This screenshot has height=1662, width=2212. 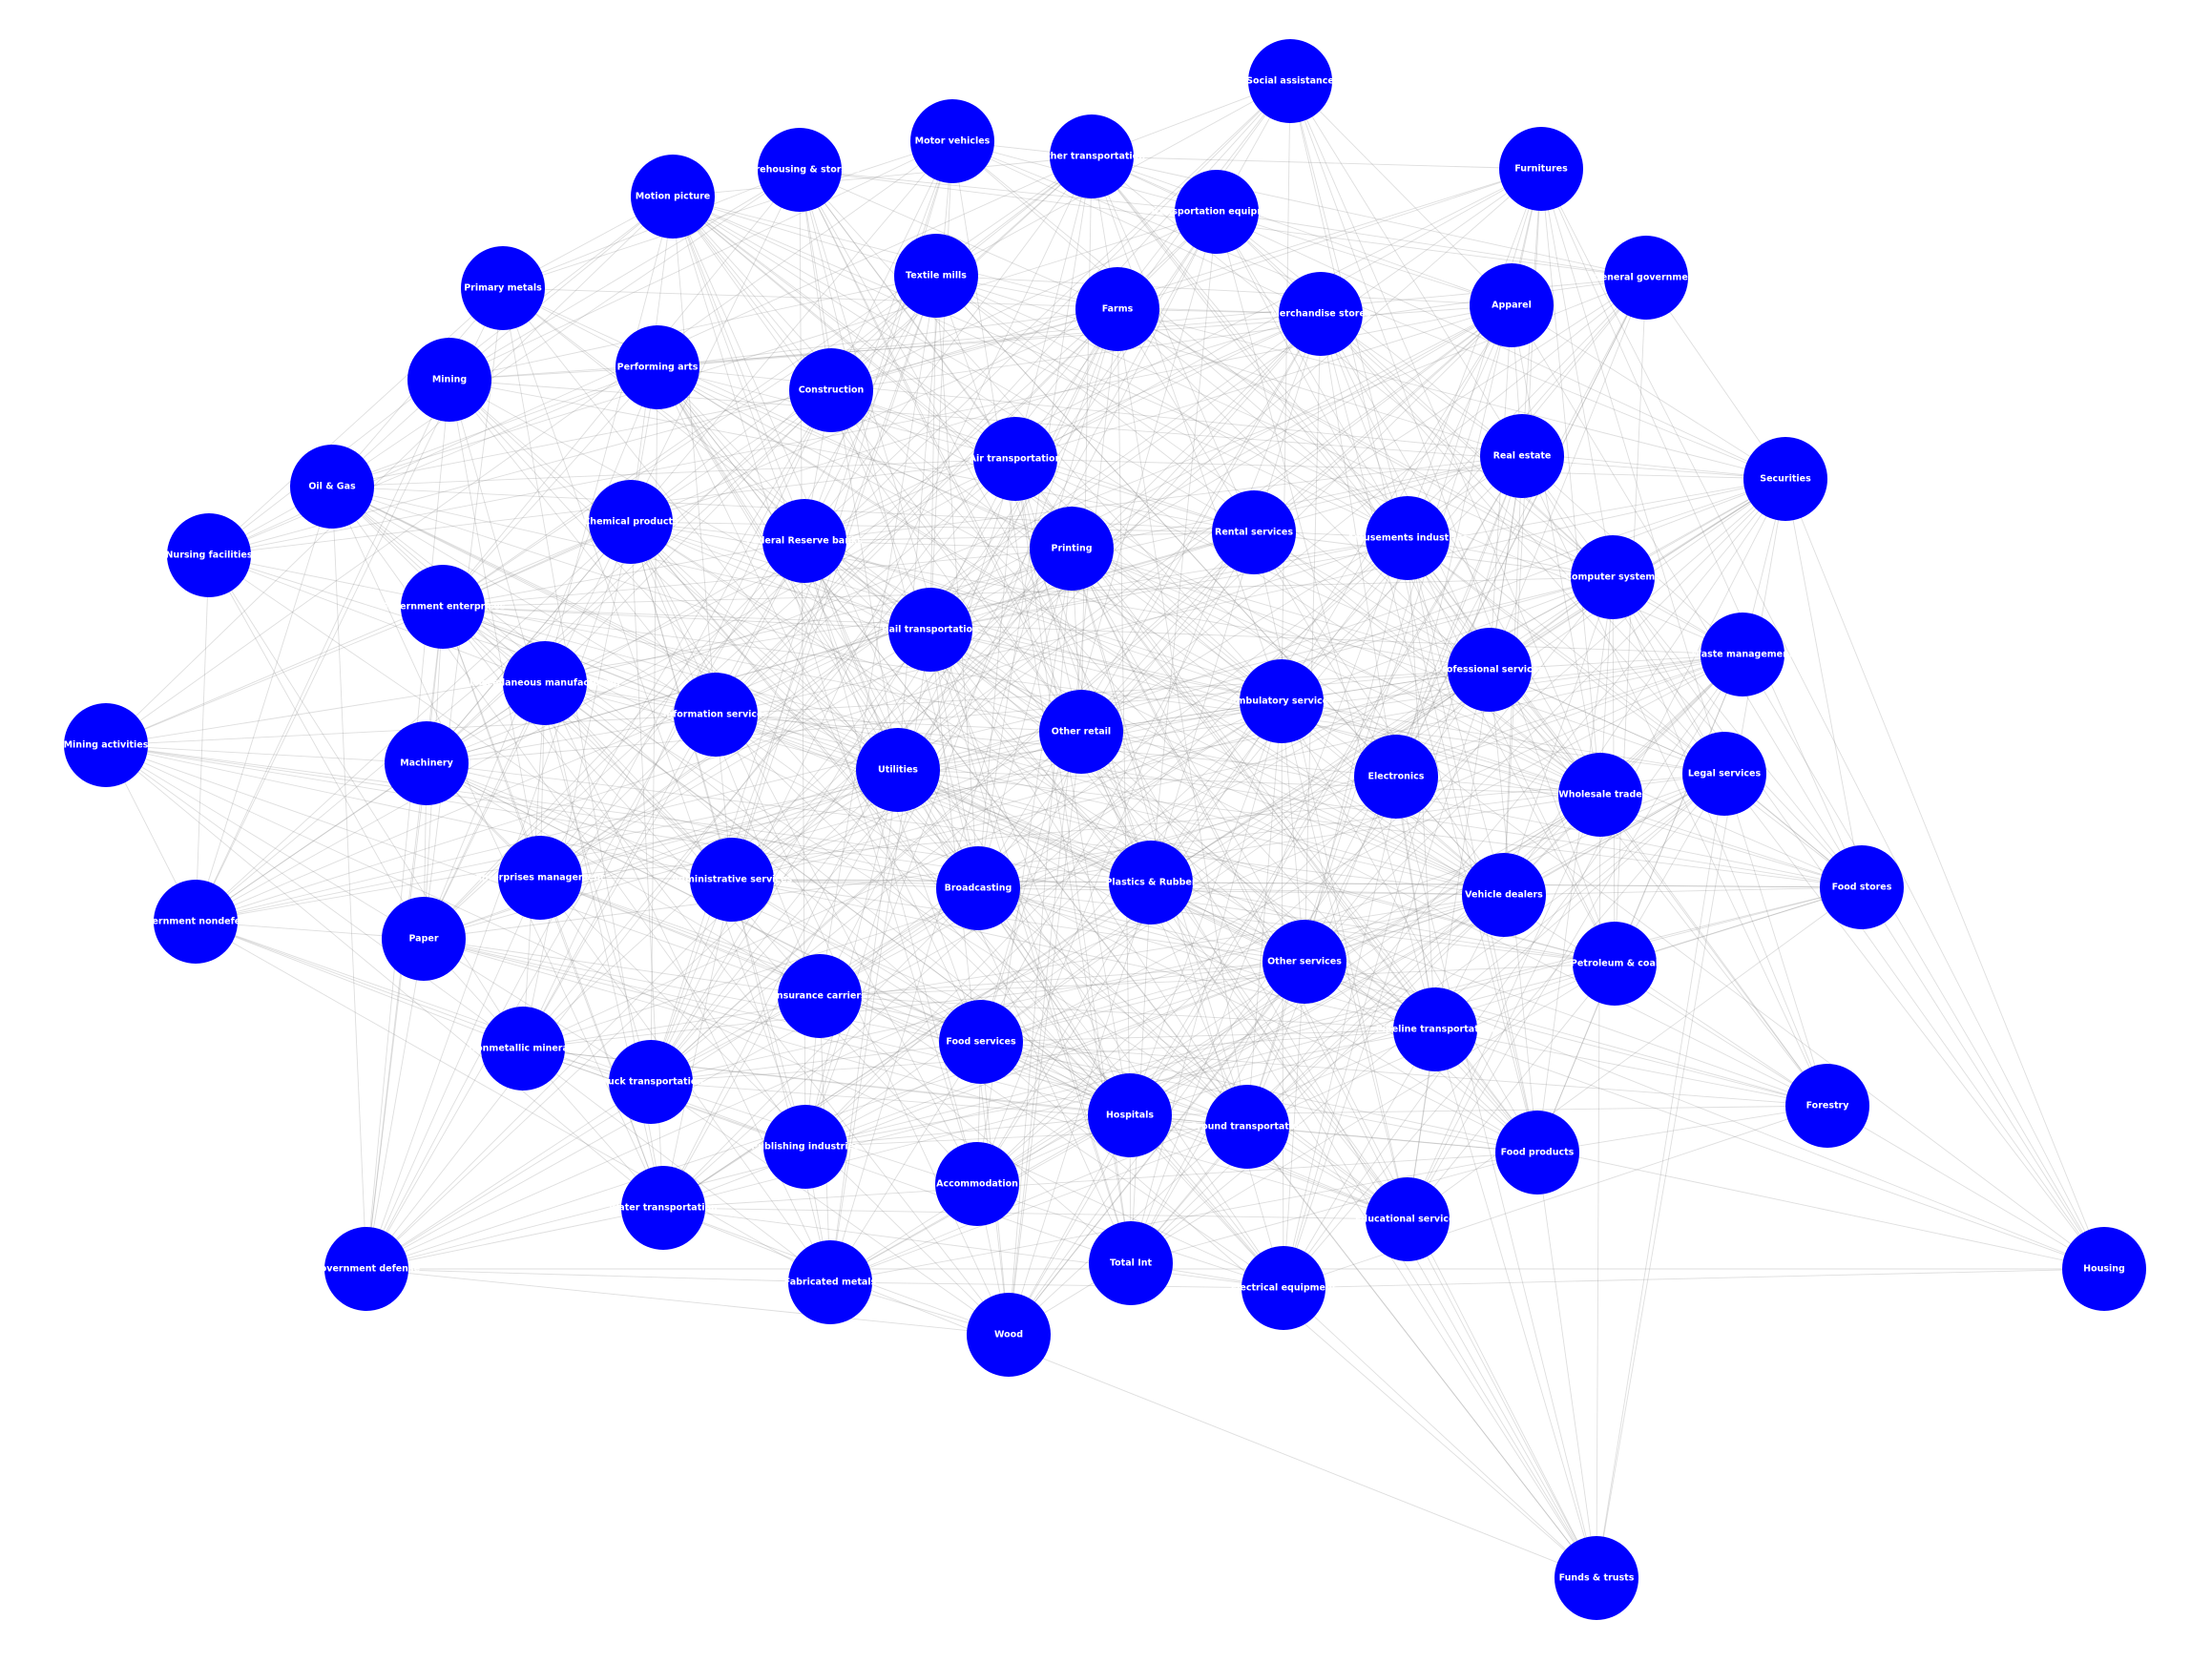 I want to click on node-paper: Paper, so click(x=424, y=939).